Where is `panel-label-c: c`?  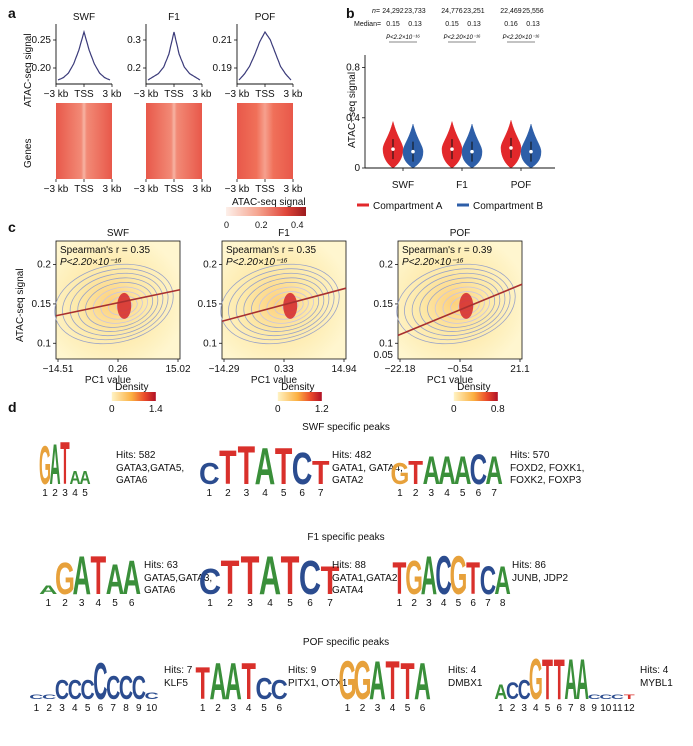 panel-label-c: c is located at coordinates (12, 227).